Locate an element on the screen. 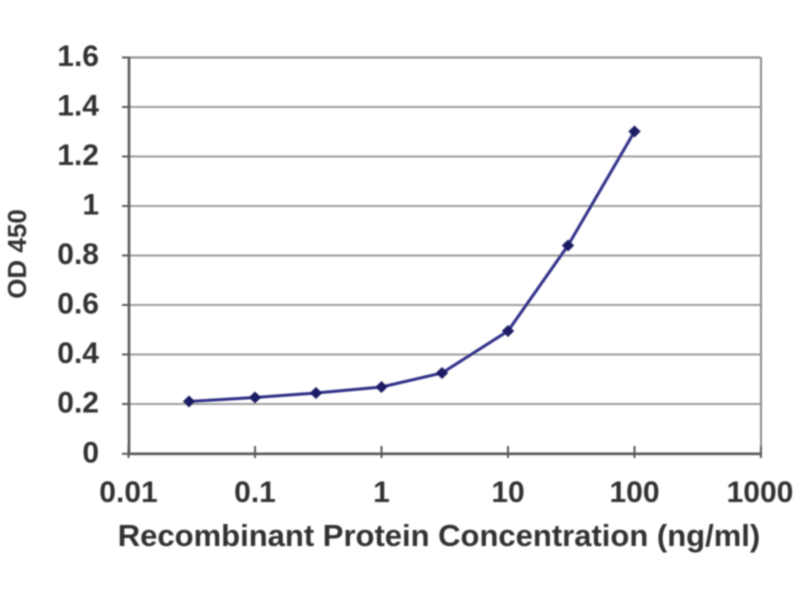 Image resolution: width=800 pixels, height=600 pixels. svg-text: 10 is located at coordinates (507, 492).